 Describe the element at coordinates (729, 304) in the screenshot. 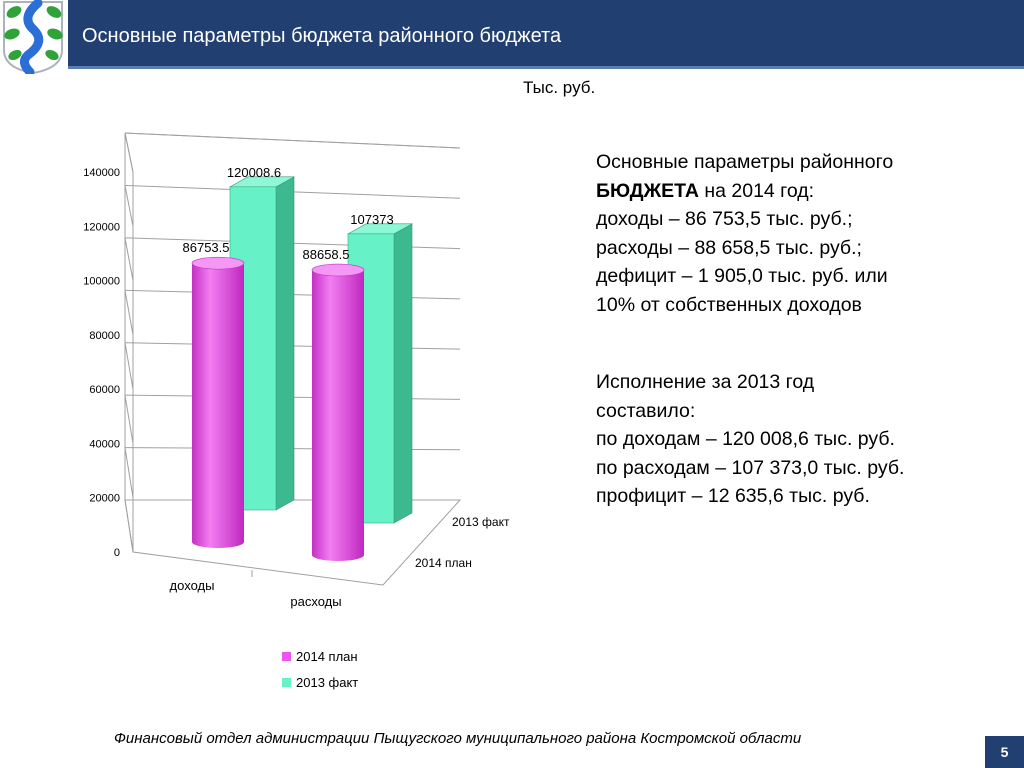

I see `params-share-line: 10% от собственных доходов` at that location.